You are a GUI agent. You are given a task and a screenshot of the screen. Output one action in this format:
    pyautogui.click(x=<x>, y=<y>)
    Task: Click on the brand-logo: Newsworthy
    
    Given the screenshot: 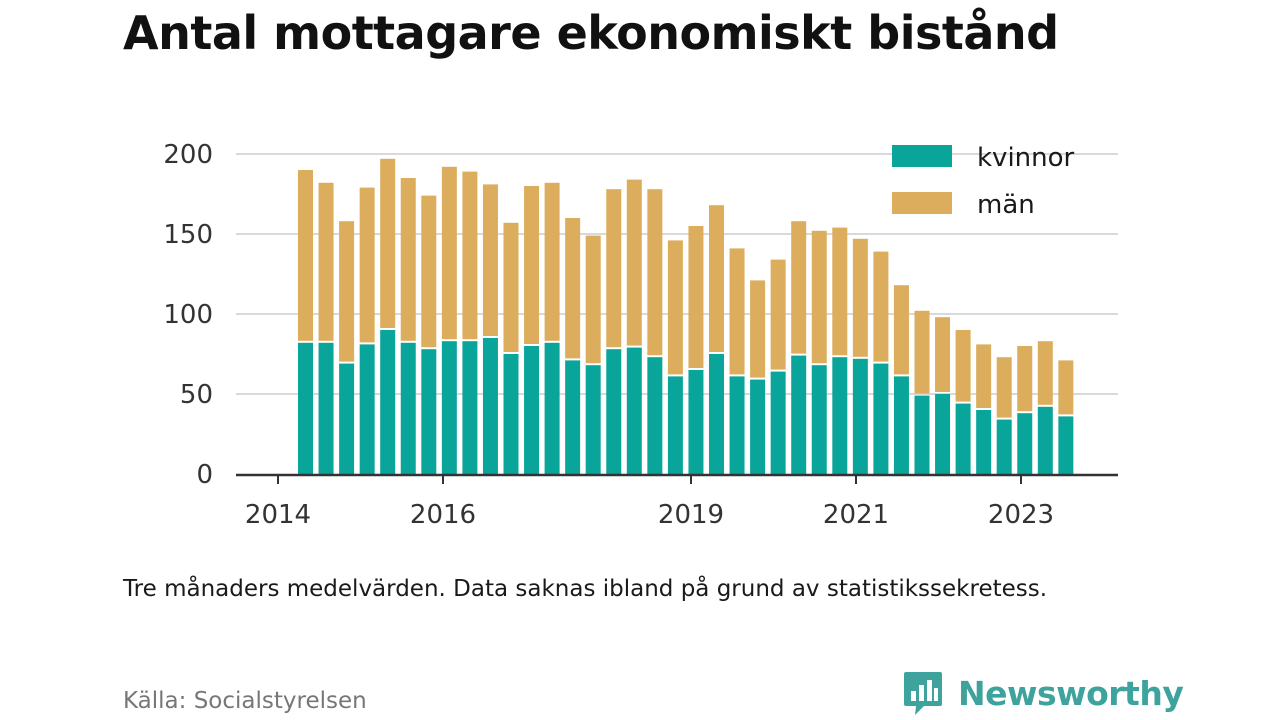 What is the action you would take?
    pyautogui.click(x=1043, y=693)
    